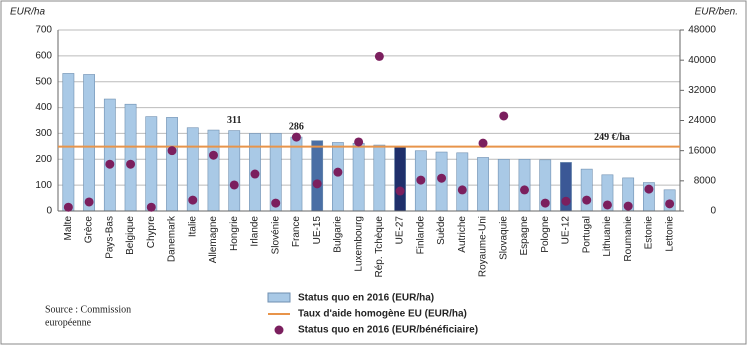 The height and width of the screenshot is (350, 747). I want to click on legend-label: Taux d'aide homogène EU (EUR/ha), so click(382, 314).